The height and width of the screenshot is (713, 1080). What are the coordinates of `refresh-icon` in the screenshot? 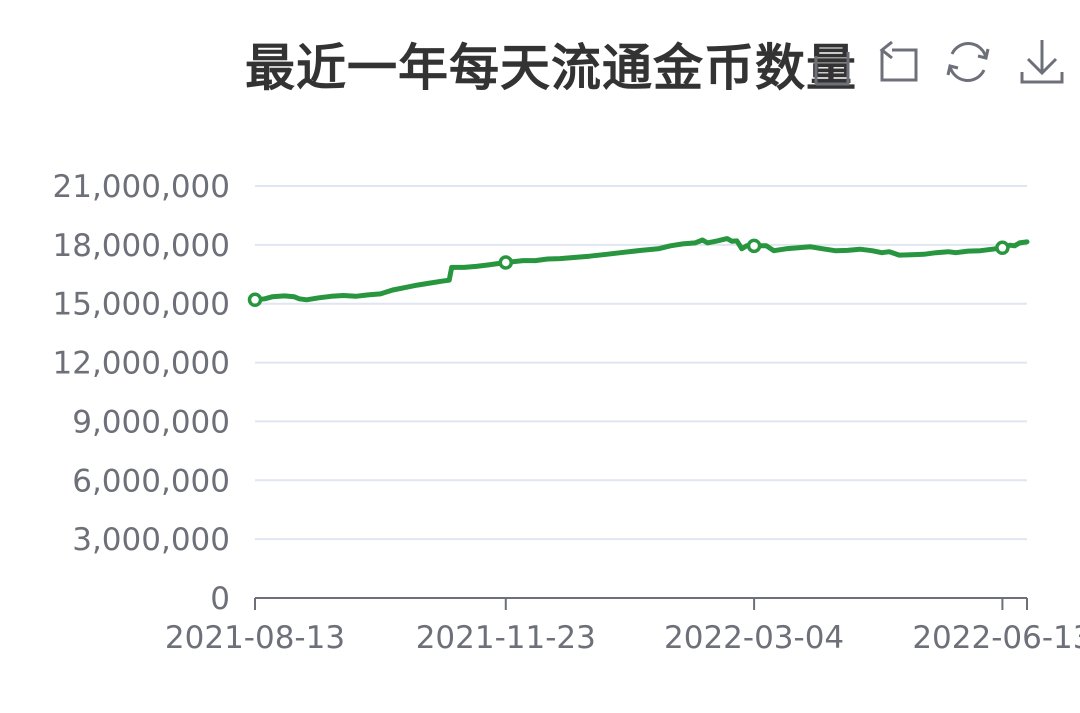 It's located at (968, 62).